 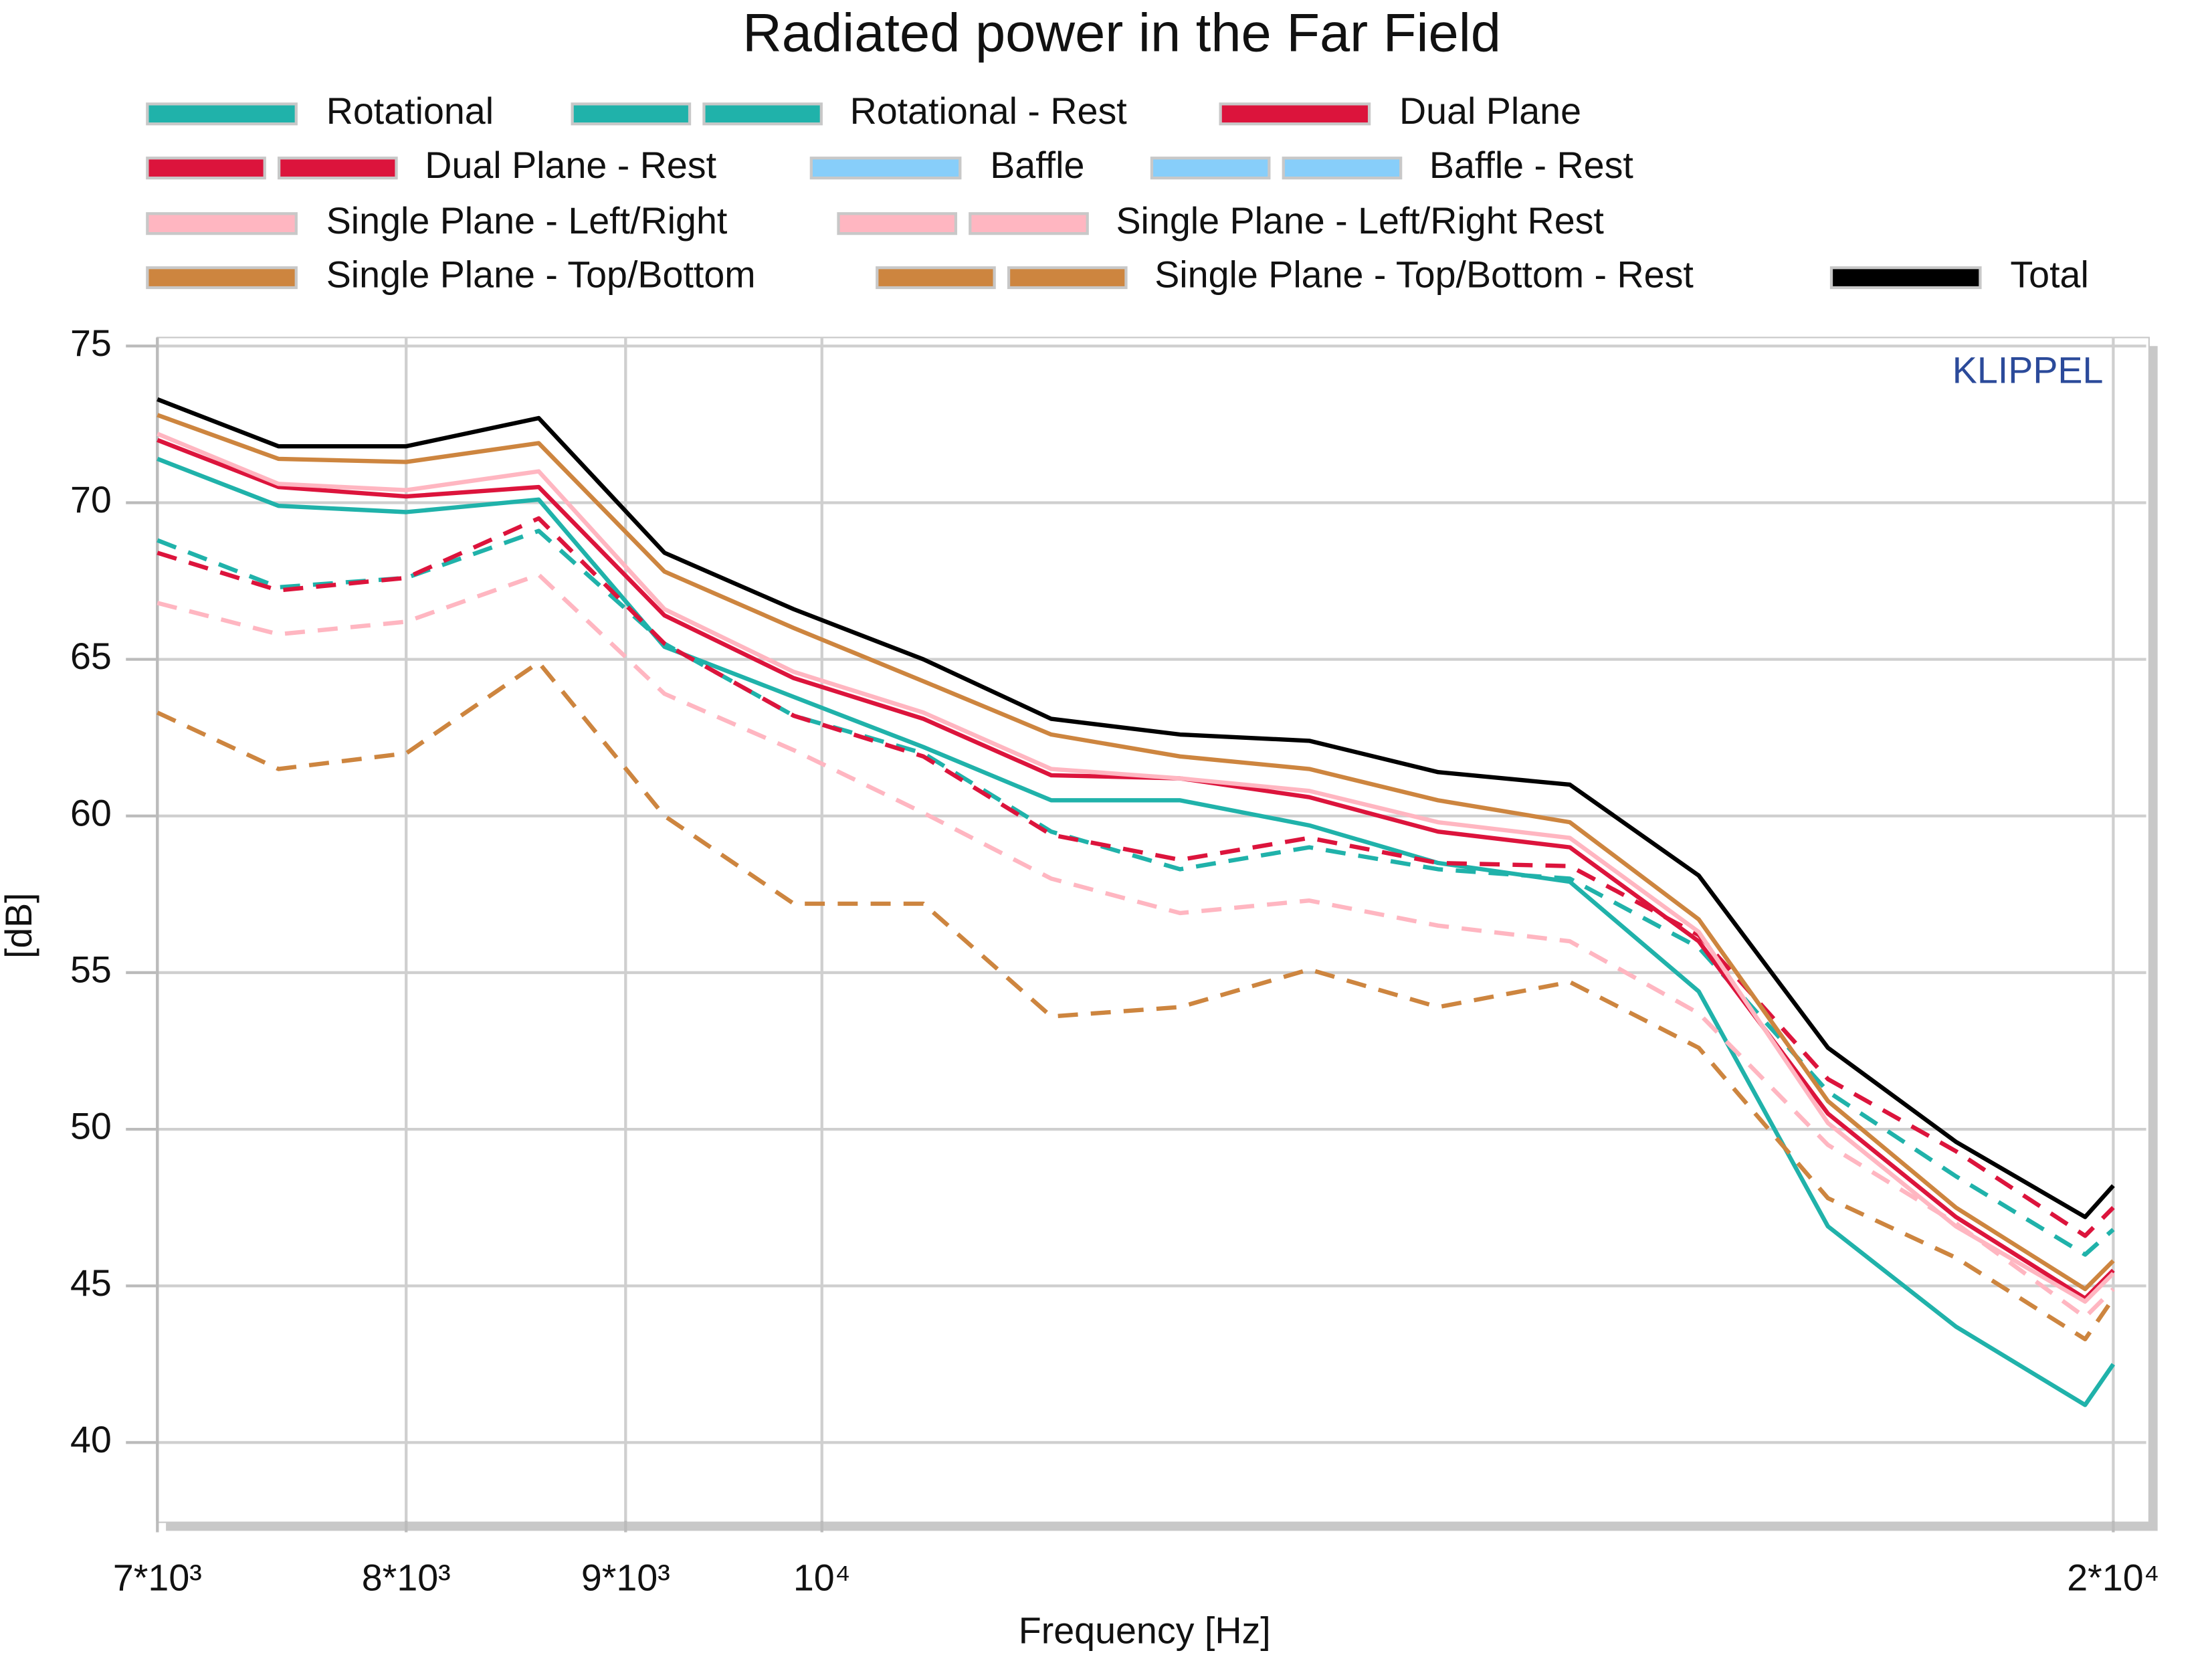 What do you see at coordinates (570, 165) in the screenshot?
I see `legend-label: Dual Plane - Rest` at bounding box center [570, 165].